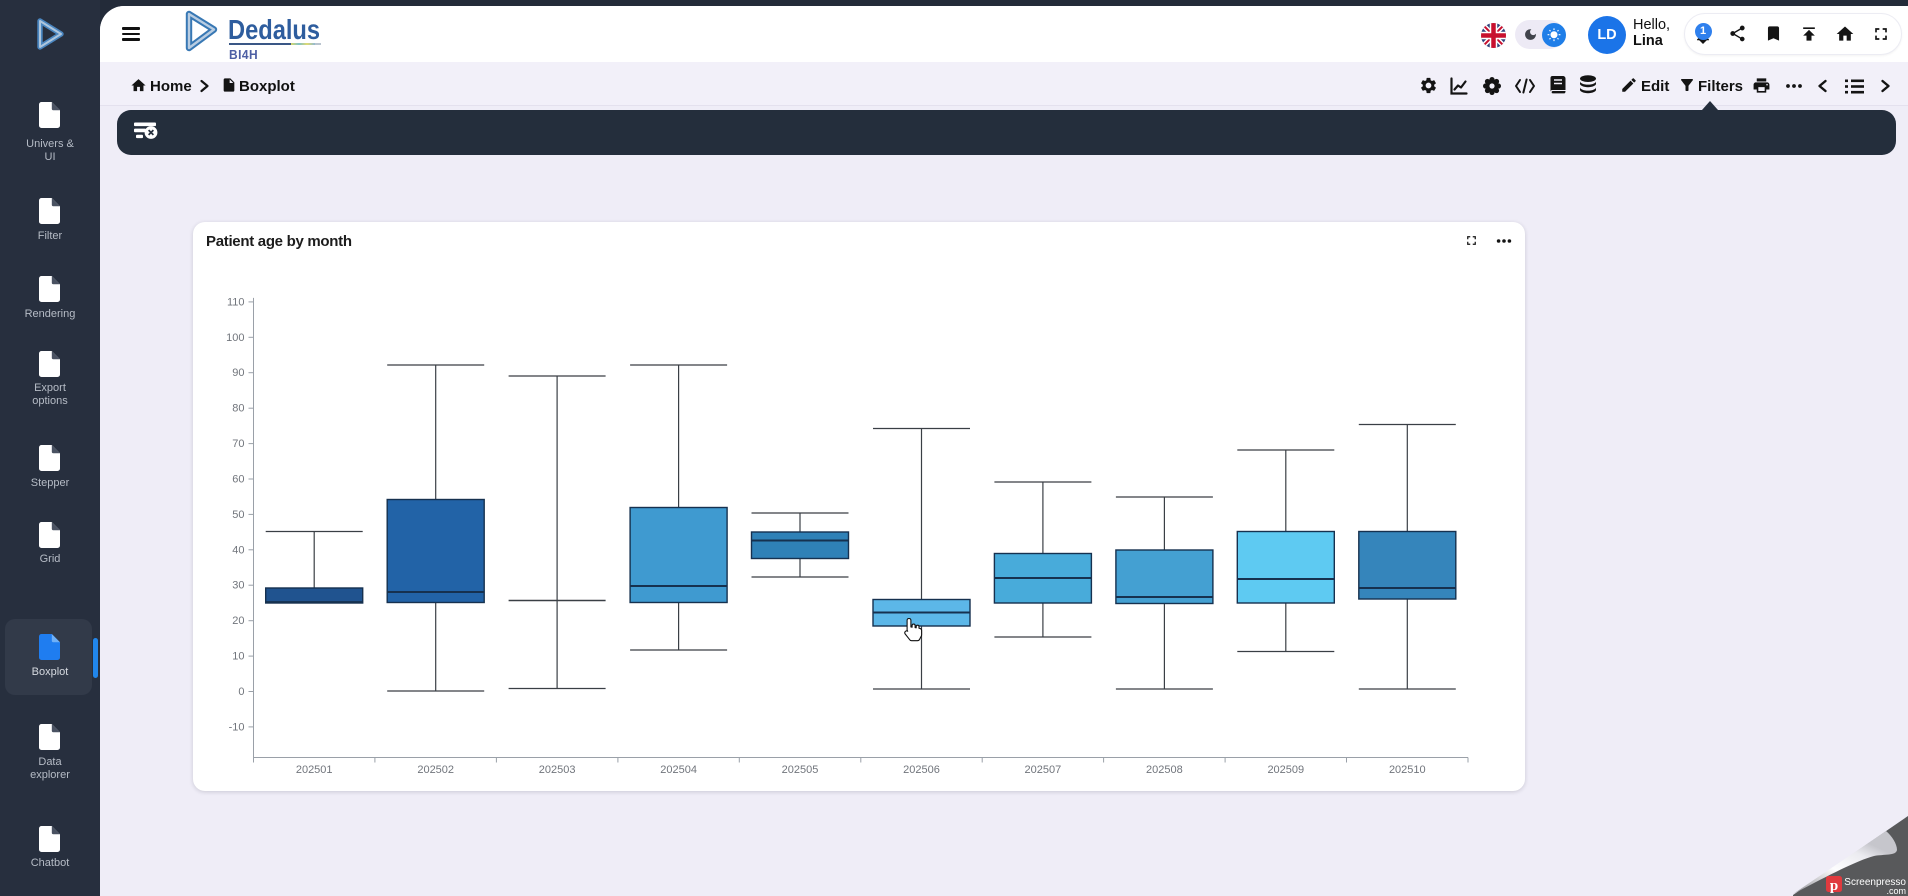 Image resolution: width=1908 pixels, height=896 pixels. What do you see at coordinates (435, 770) in the screenshot?
I see `svg-text: 202502` at bounding box center [435, 770].